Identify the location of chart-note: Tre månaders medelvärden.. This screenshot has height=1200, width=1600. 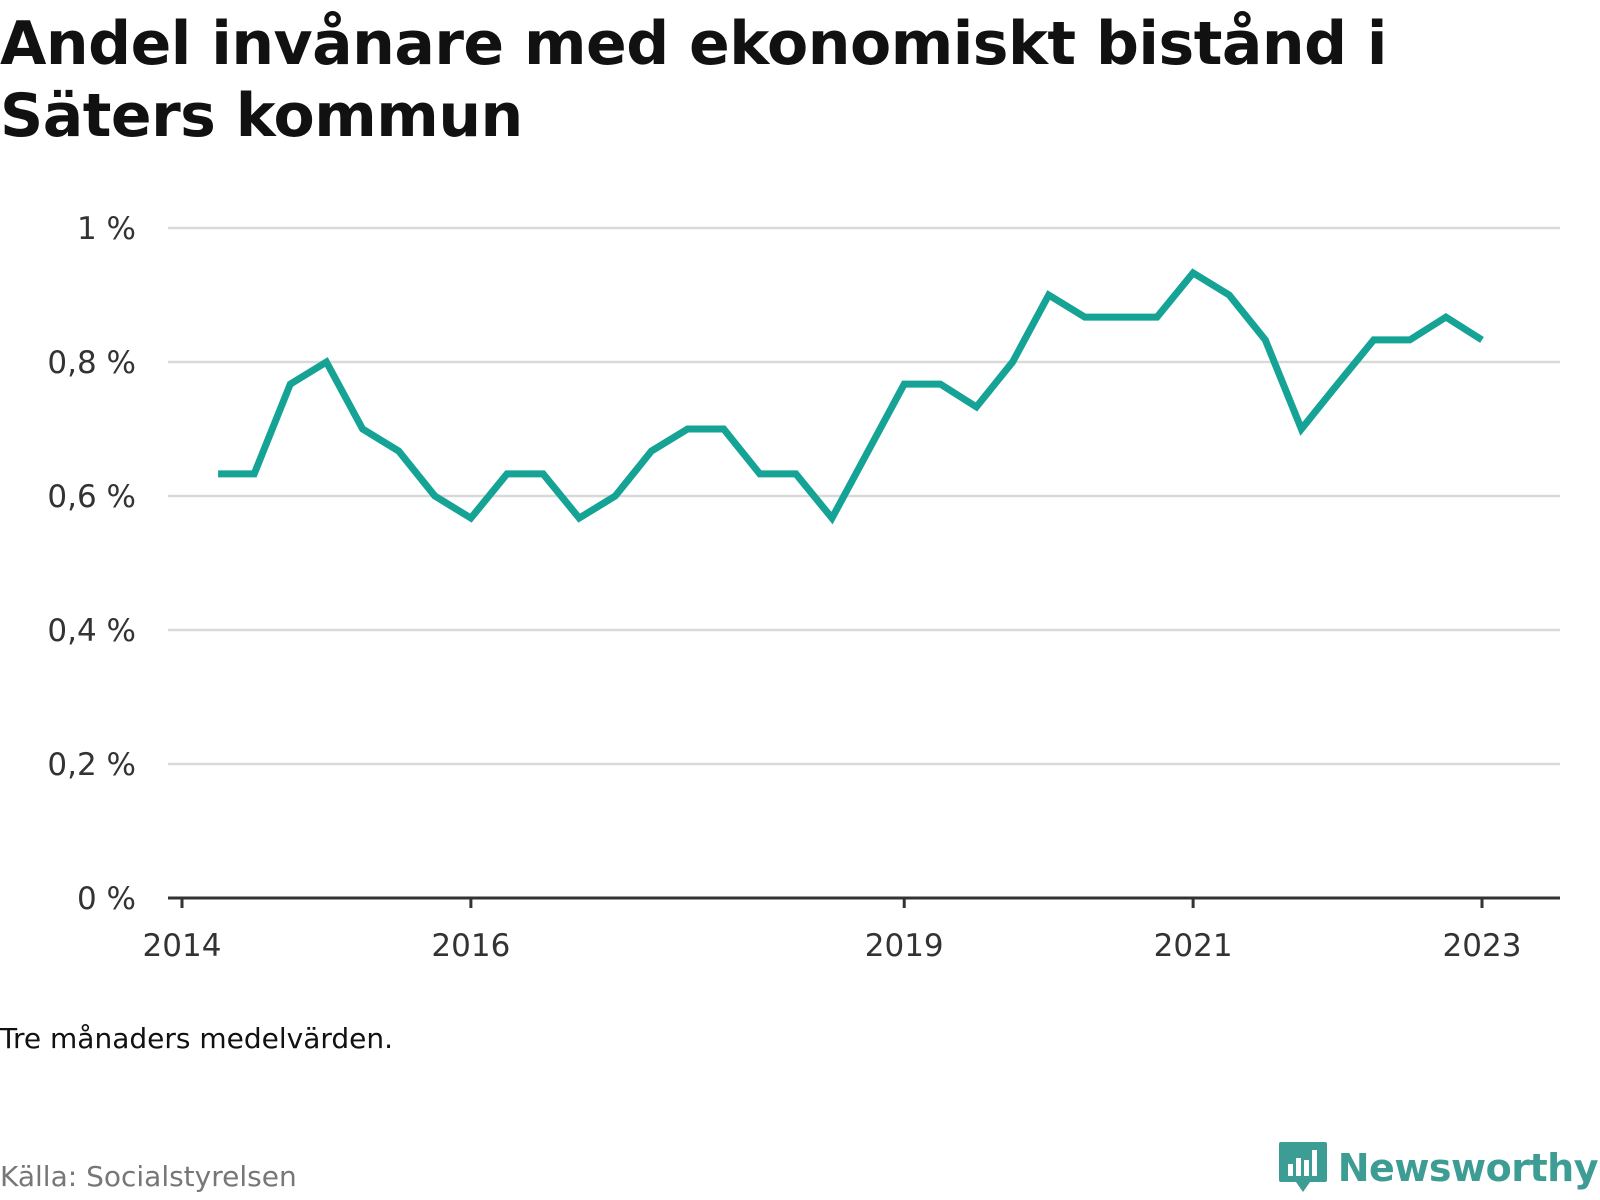
(197, 1038).